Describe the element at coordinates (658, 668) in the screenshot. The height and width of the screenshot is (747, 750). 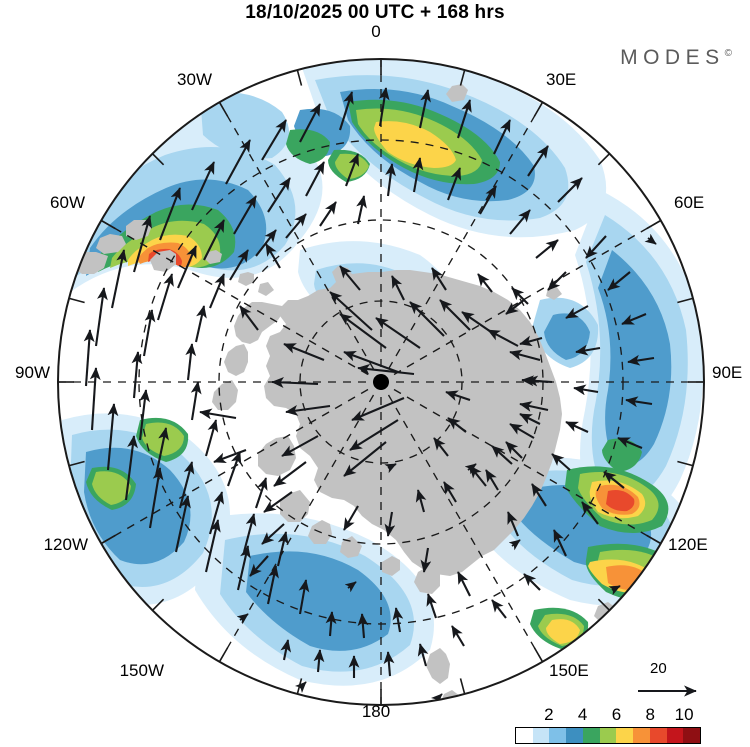
I see `vector-scale-value: 20` at that location.